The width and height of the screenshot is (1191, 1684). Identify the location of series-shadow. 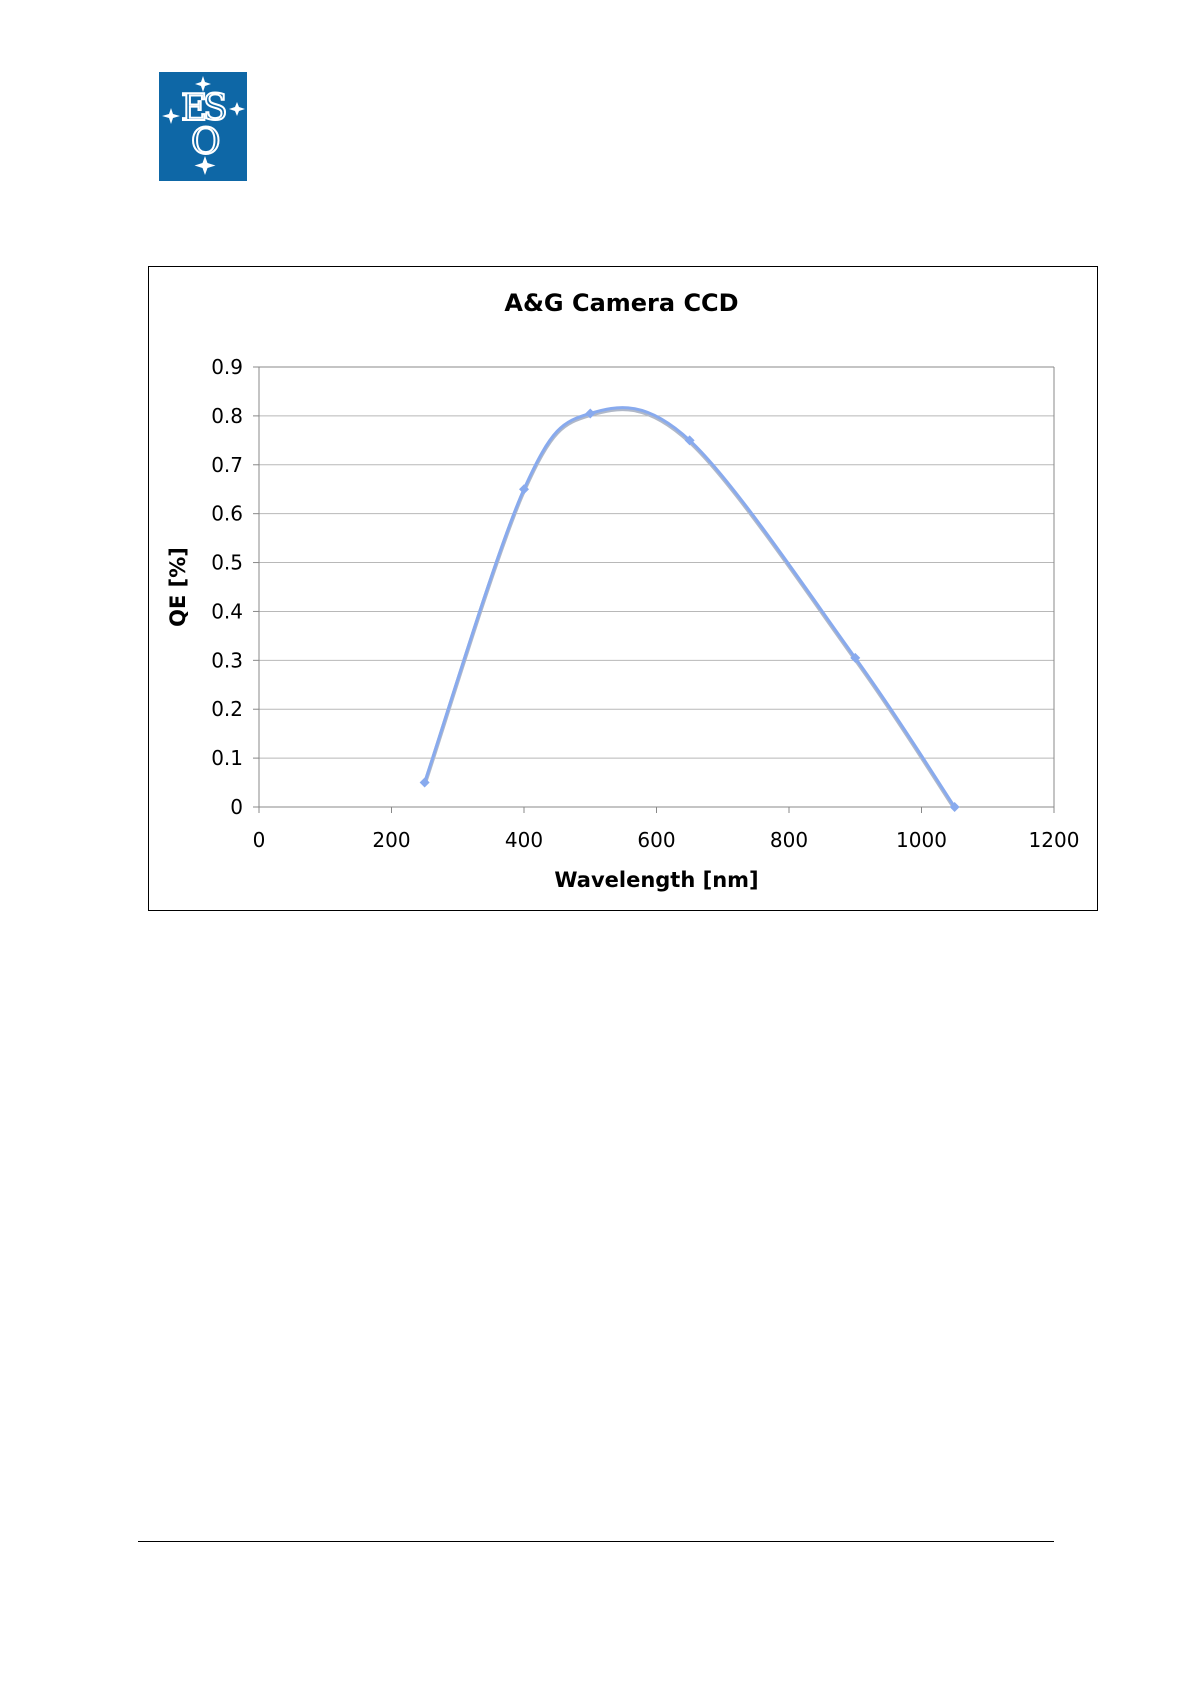
(689, 608).